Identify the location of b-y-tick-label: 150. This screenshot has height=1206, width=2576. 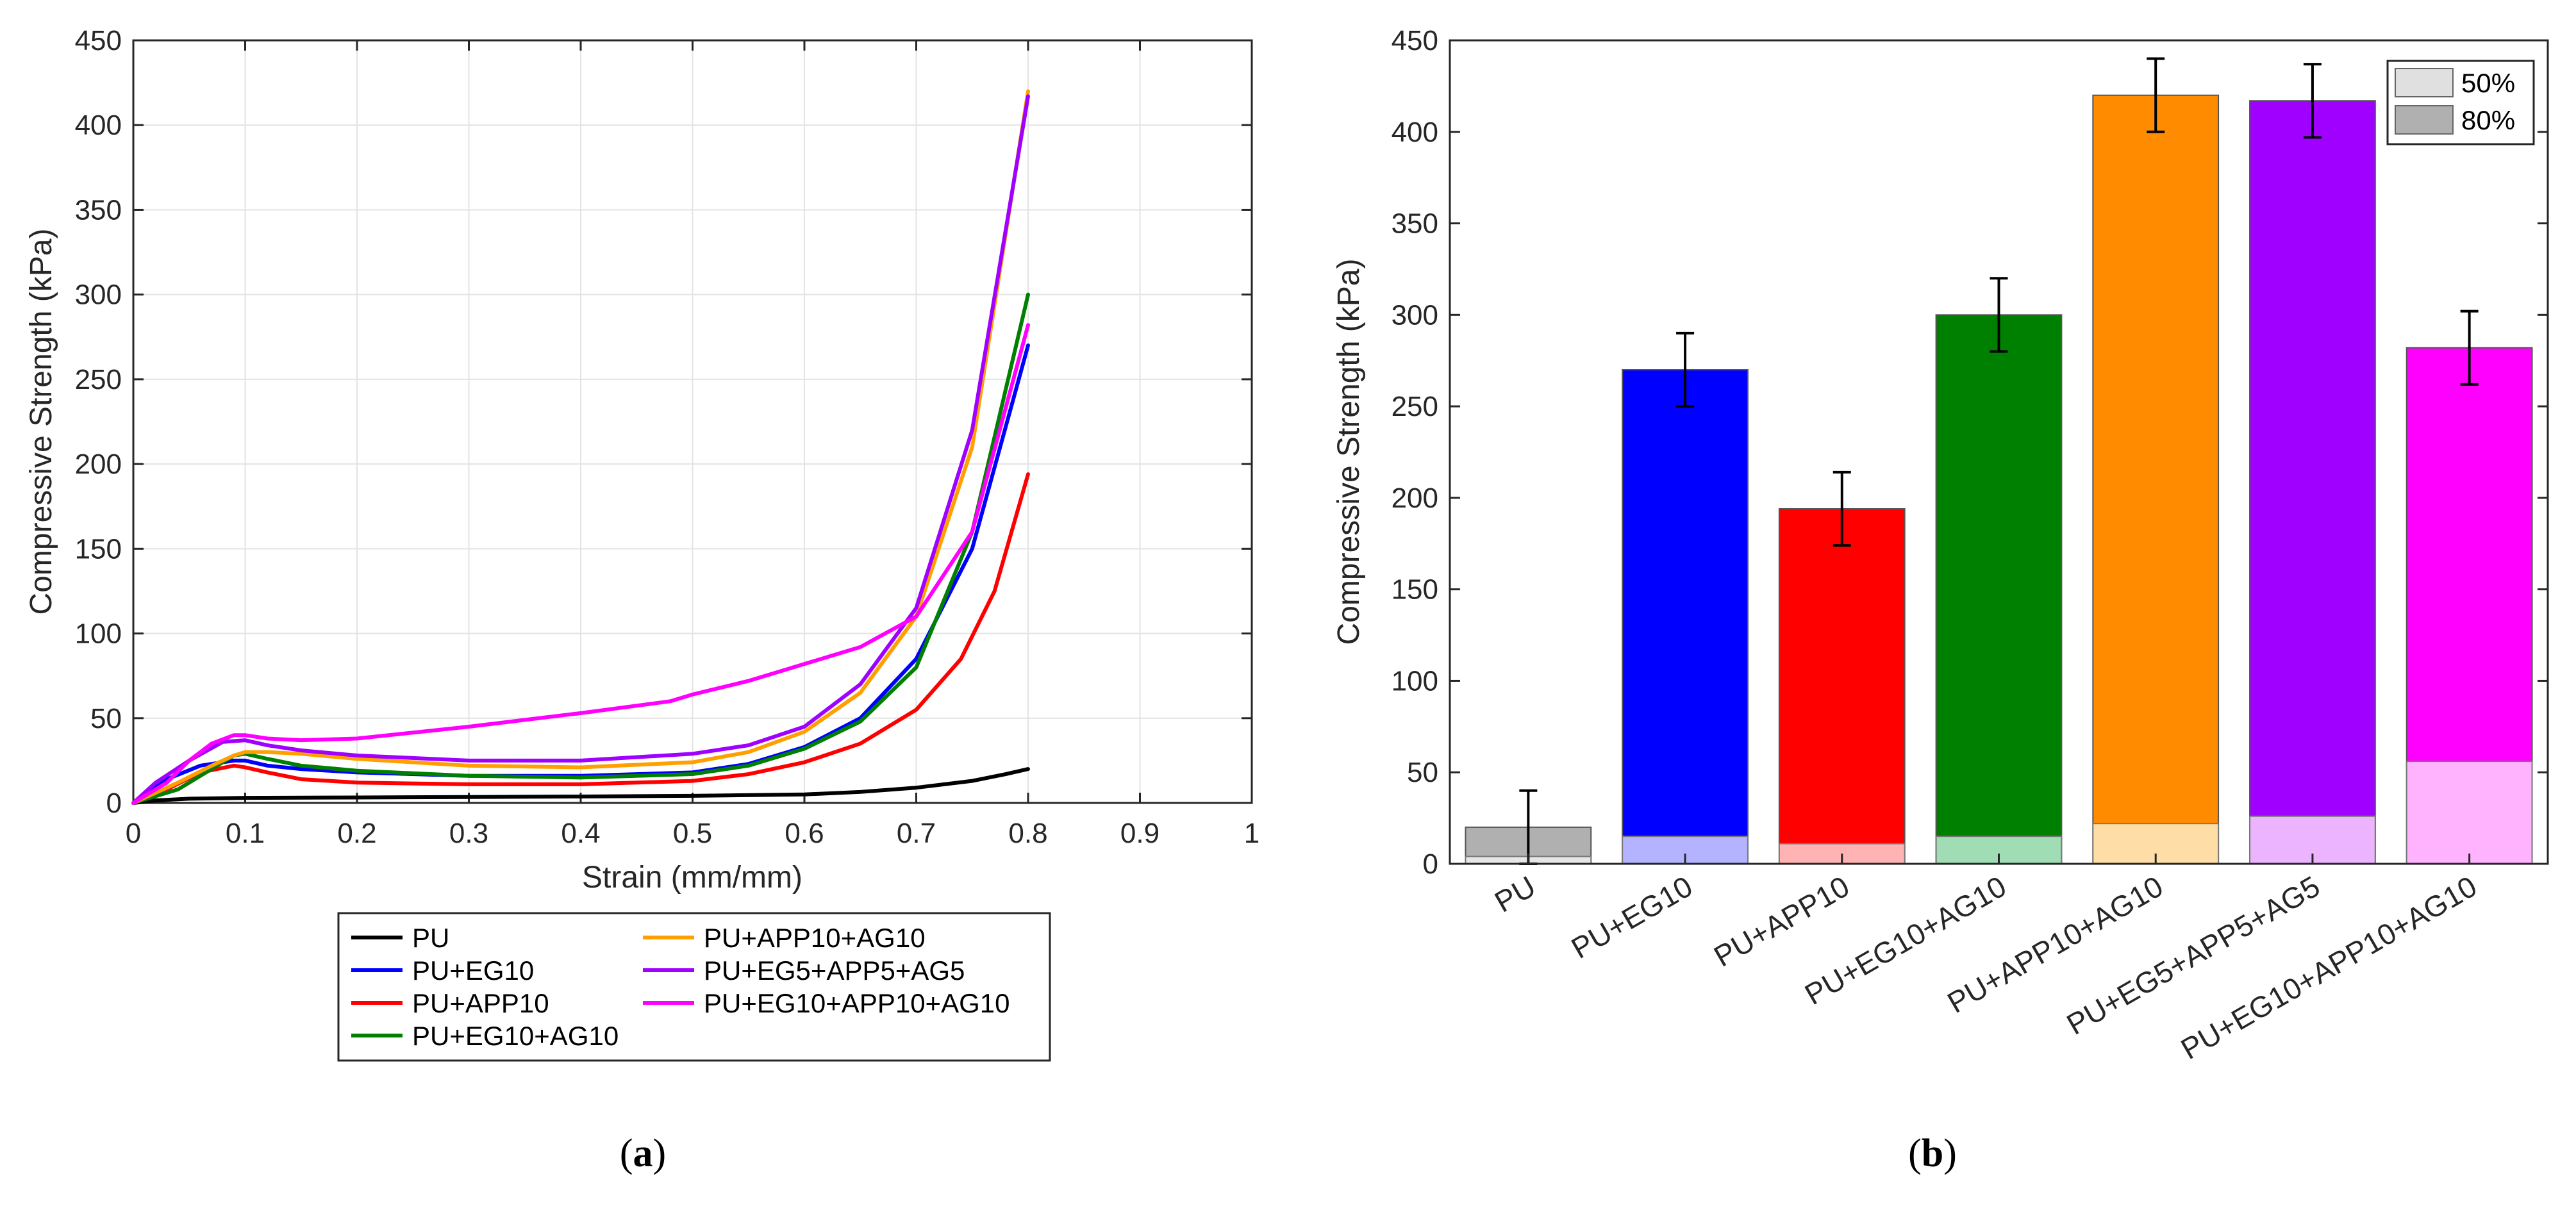
(1415, 590).